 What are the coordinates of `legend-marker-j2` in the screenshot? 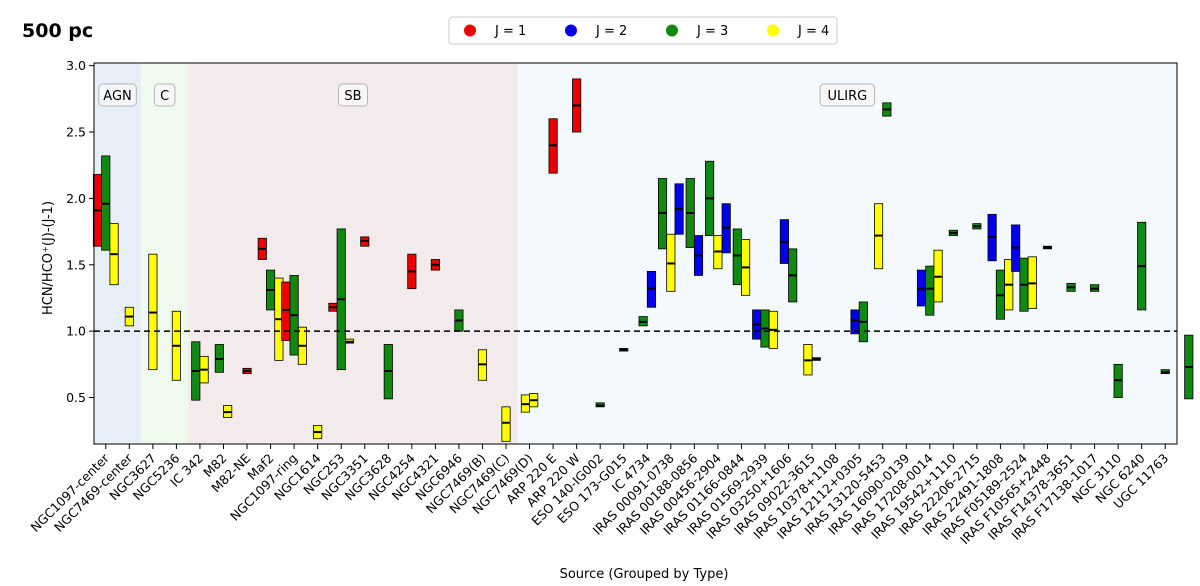 It's located at (571, 30).